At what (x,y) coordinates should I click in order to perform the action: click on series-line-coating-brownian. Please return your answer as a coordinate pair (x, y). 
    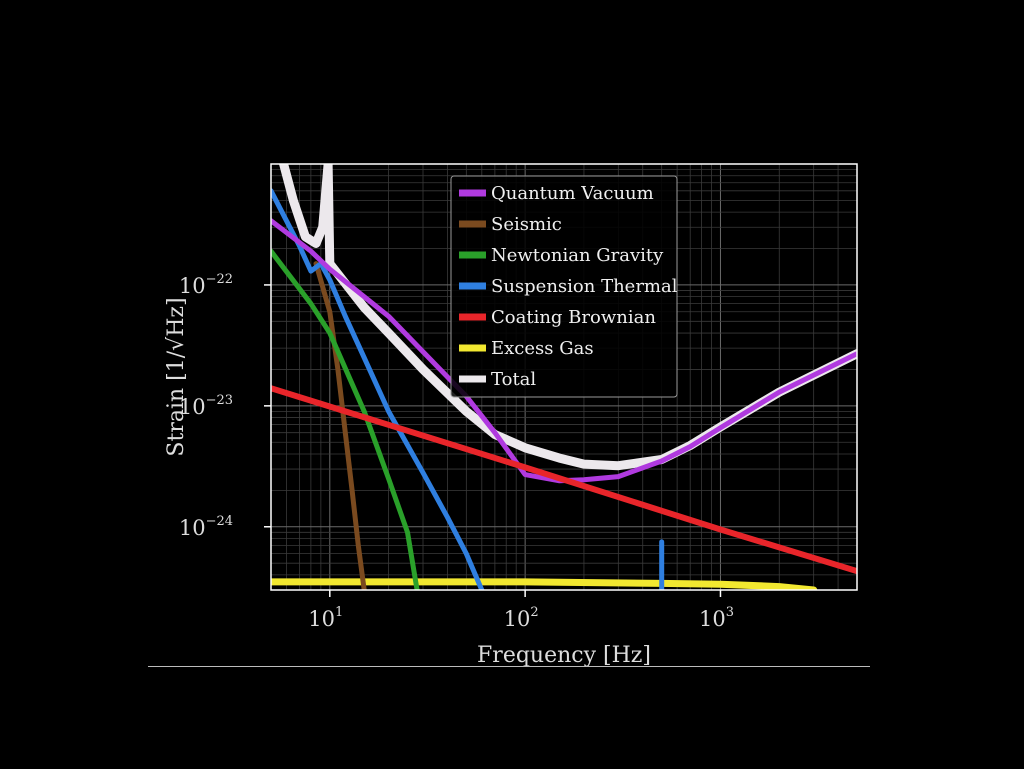
    Looking at the image, I should click on (564, 480).